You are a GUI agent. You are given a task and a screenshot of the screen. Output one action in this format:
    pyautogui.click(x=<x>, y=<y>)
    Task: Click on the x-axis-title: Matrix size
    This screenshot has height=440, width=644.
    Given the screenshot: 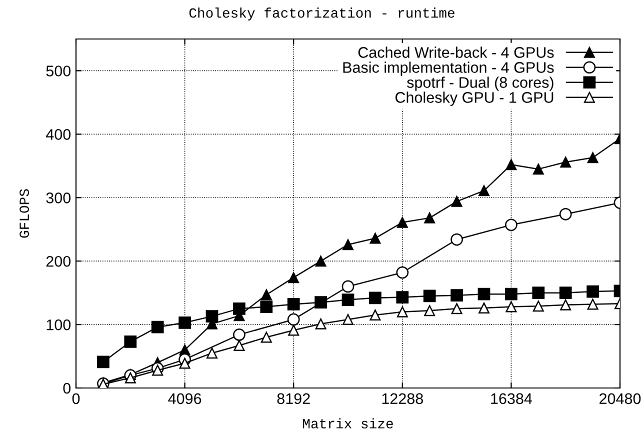 What is the action you would take?
    pyautogui.click(x=348, y=423)
    